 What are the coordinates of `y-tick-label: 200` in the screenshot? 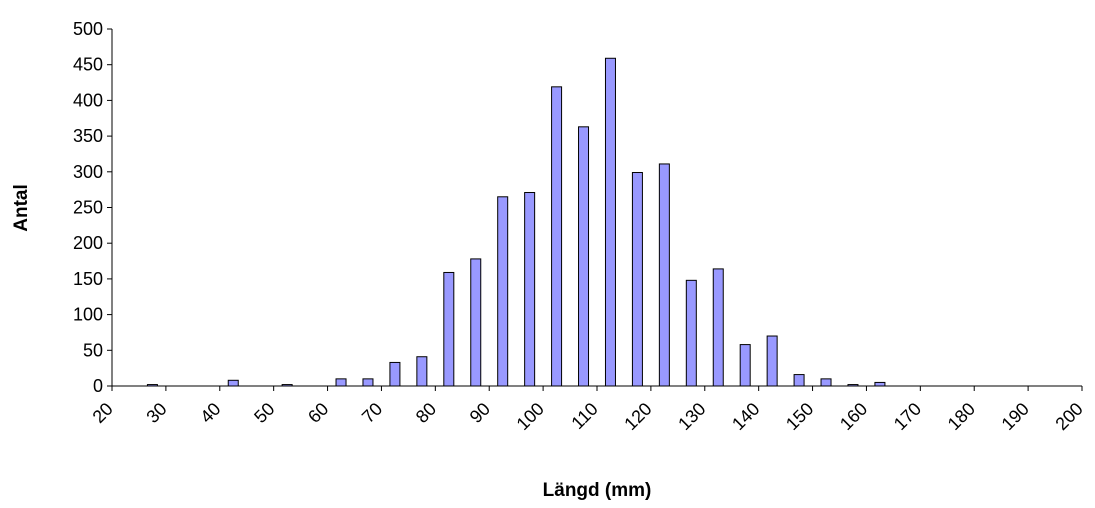 It's located at (88, 243).